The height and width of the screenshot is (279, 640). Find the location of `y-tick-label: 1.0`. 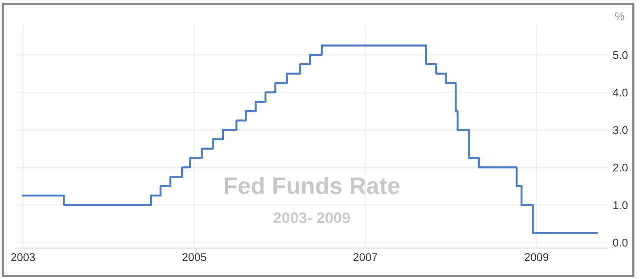

y-tick-label: 1.0 is located at coordinates (621, 205).